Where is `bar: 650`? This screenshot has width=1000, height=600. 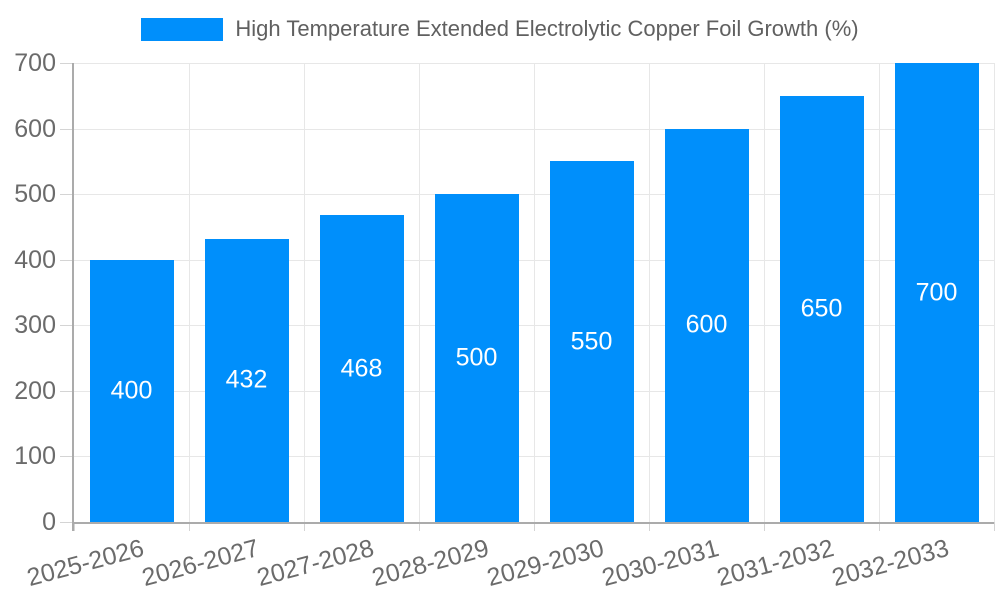 bar: 650 is located at coordinates (821, 308).